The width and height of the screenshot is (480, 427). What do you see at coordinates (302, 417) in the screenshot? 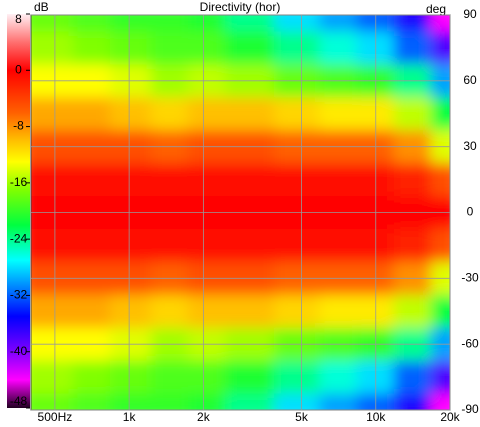
I see `x-tick-label: 5k` at bounding box center [302, 417].